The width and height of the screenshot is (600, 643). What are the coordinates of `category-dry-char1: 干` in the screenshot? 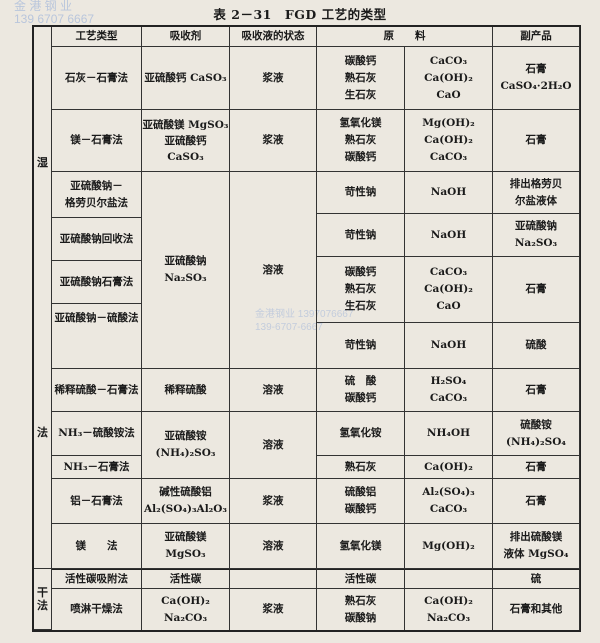 It's located at (42, 592).